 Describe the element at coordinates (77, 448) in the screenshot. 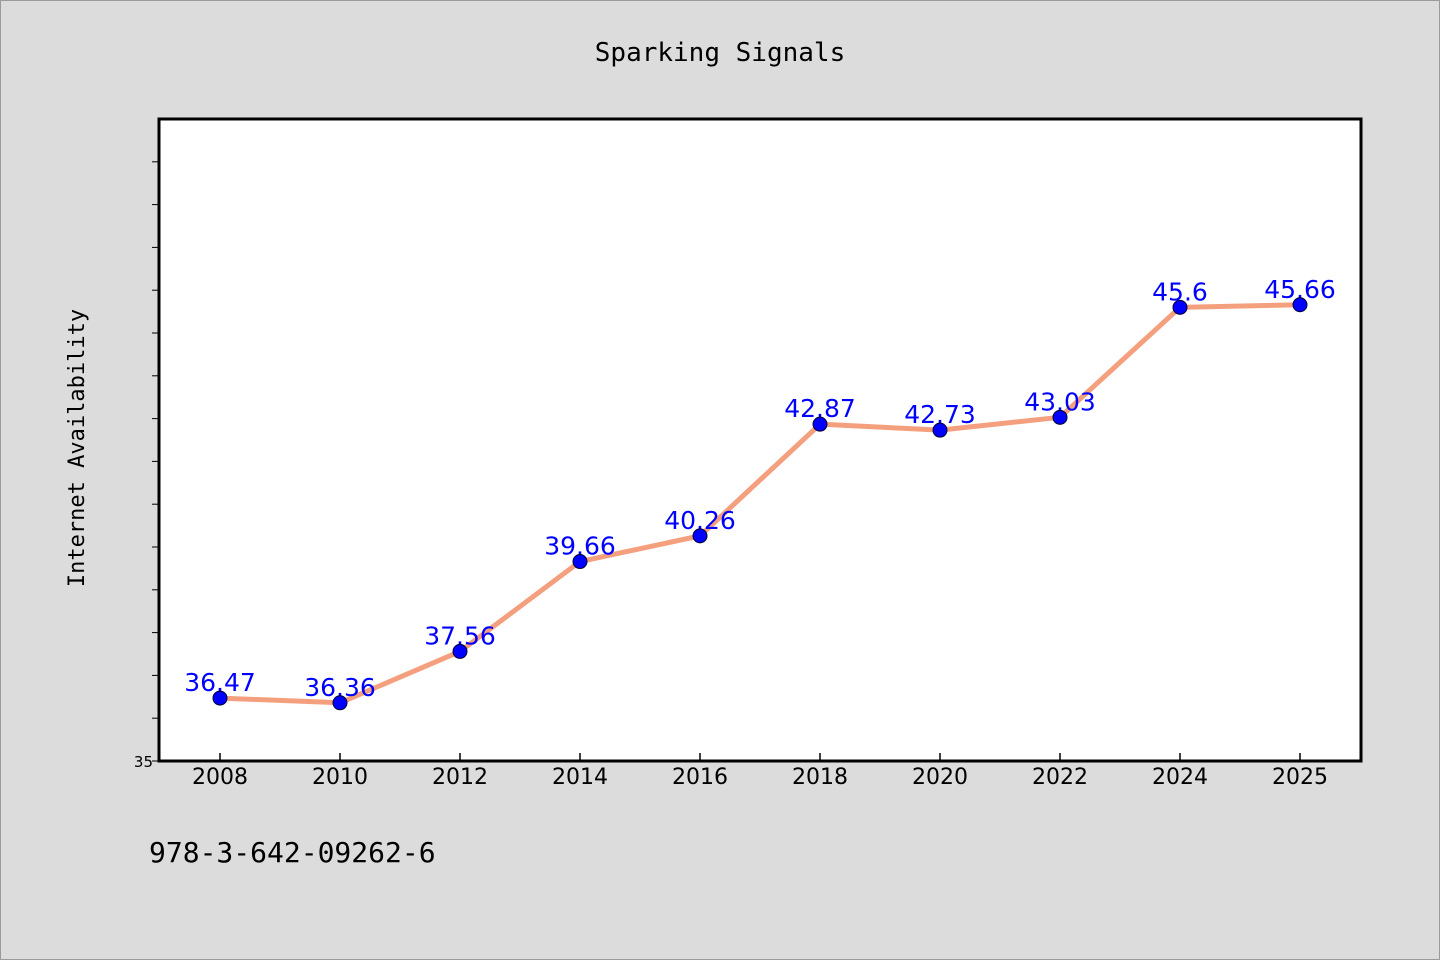

I see `y-axis-label: Internet Availability` at that location.